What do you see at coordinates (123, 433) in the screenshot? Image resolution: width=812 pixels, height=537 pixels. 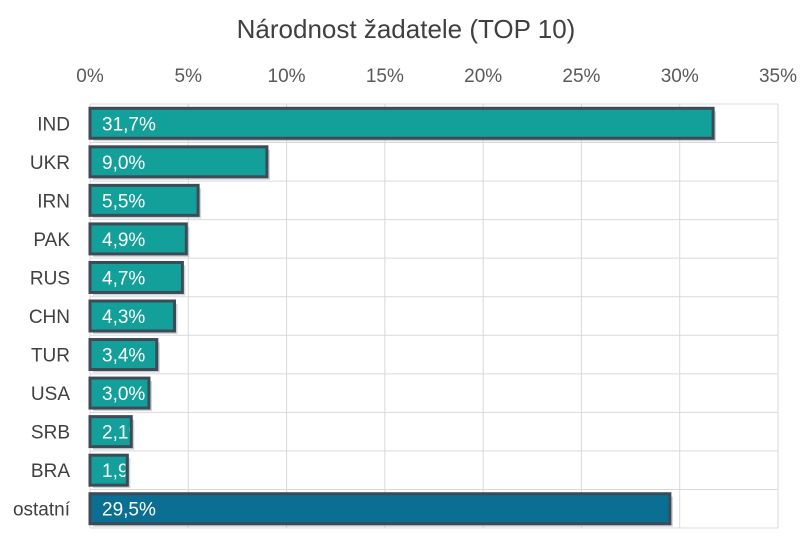 I see `data-label: 2,1%` at bounding box center [123, 433].